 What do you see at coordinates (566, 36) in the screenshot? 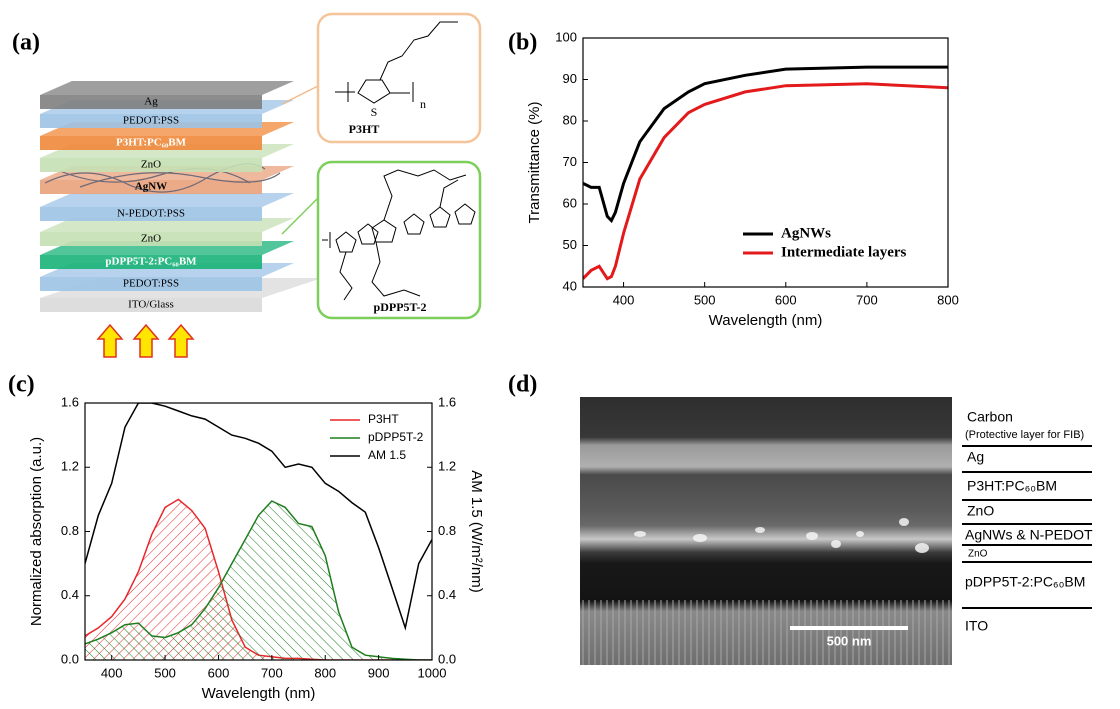
I see `y-tick-label: 100` at bounding box center [566, 36].